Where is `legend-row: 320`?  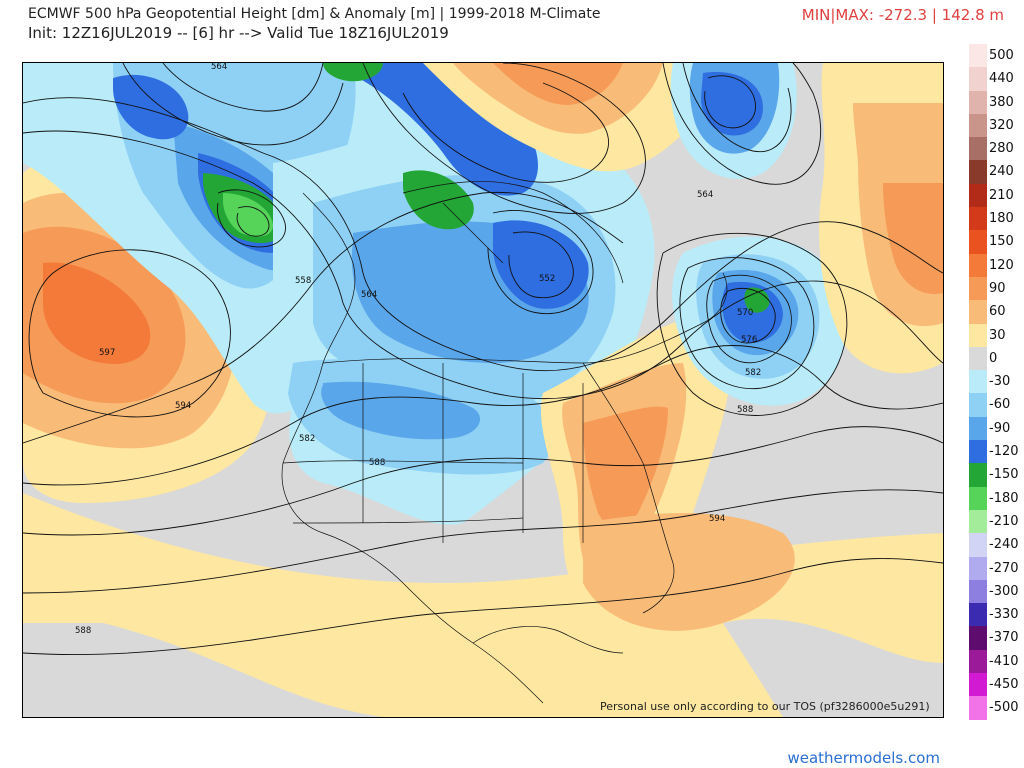
legend-row: 320 is located at coordinates (994, 125).